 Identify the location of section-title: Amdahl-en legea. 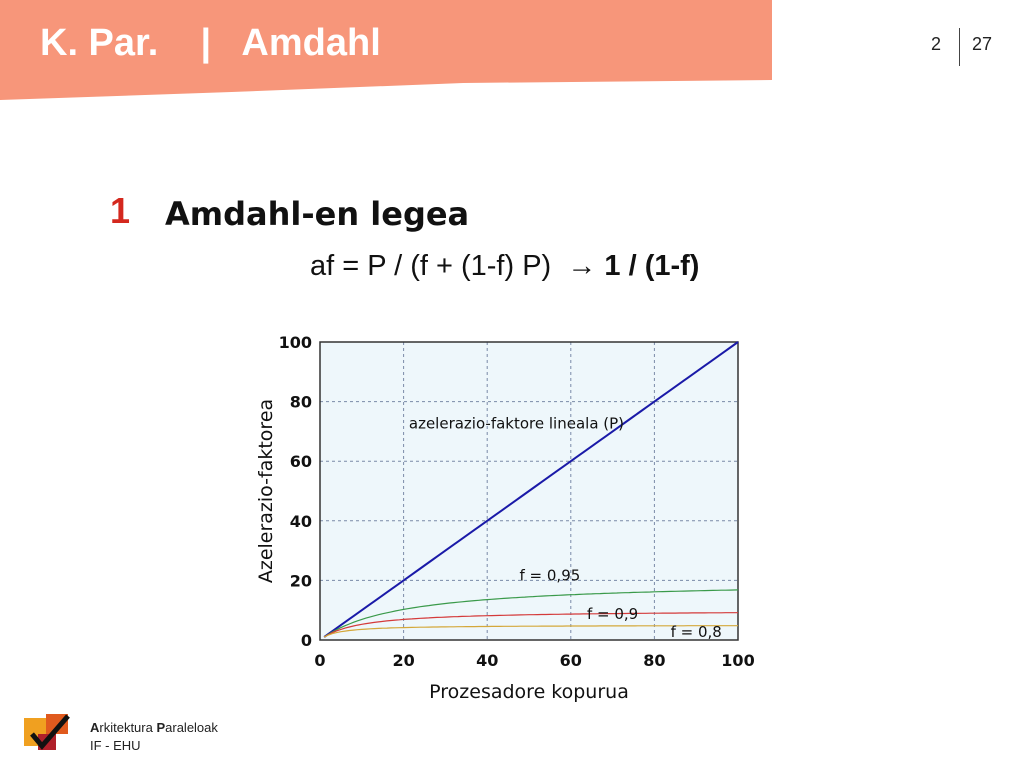
(317, 214).